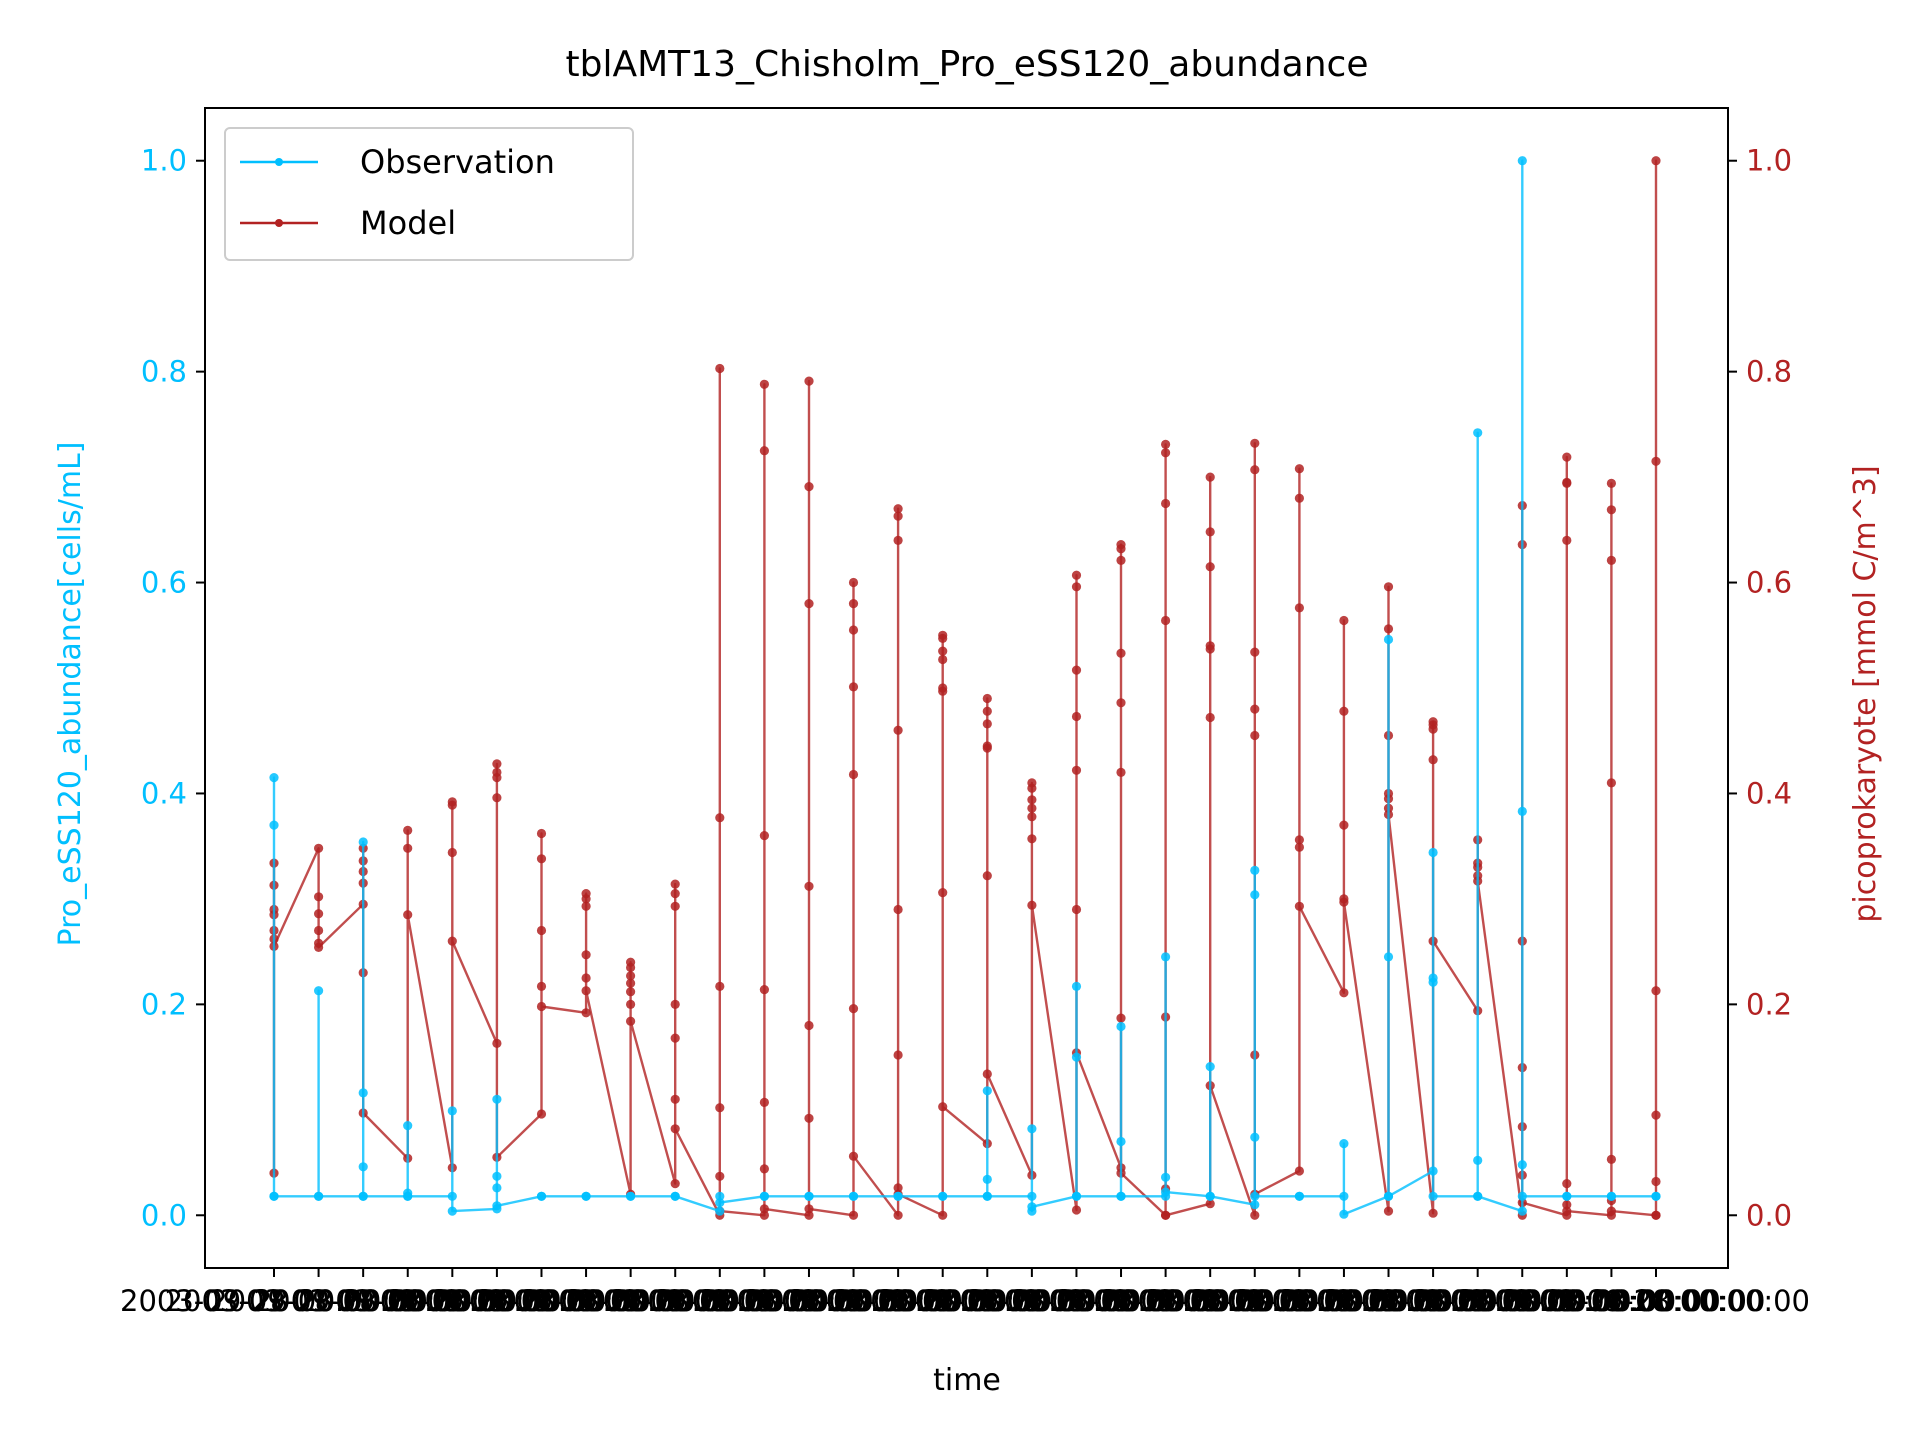 This screenshot has height=1440, width=1920. What do you see at coordinates (1769, 372) in the screenshot?
I see `y-tick-label-right: 0.8` at bounding box center [1769, 372].